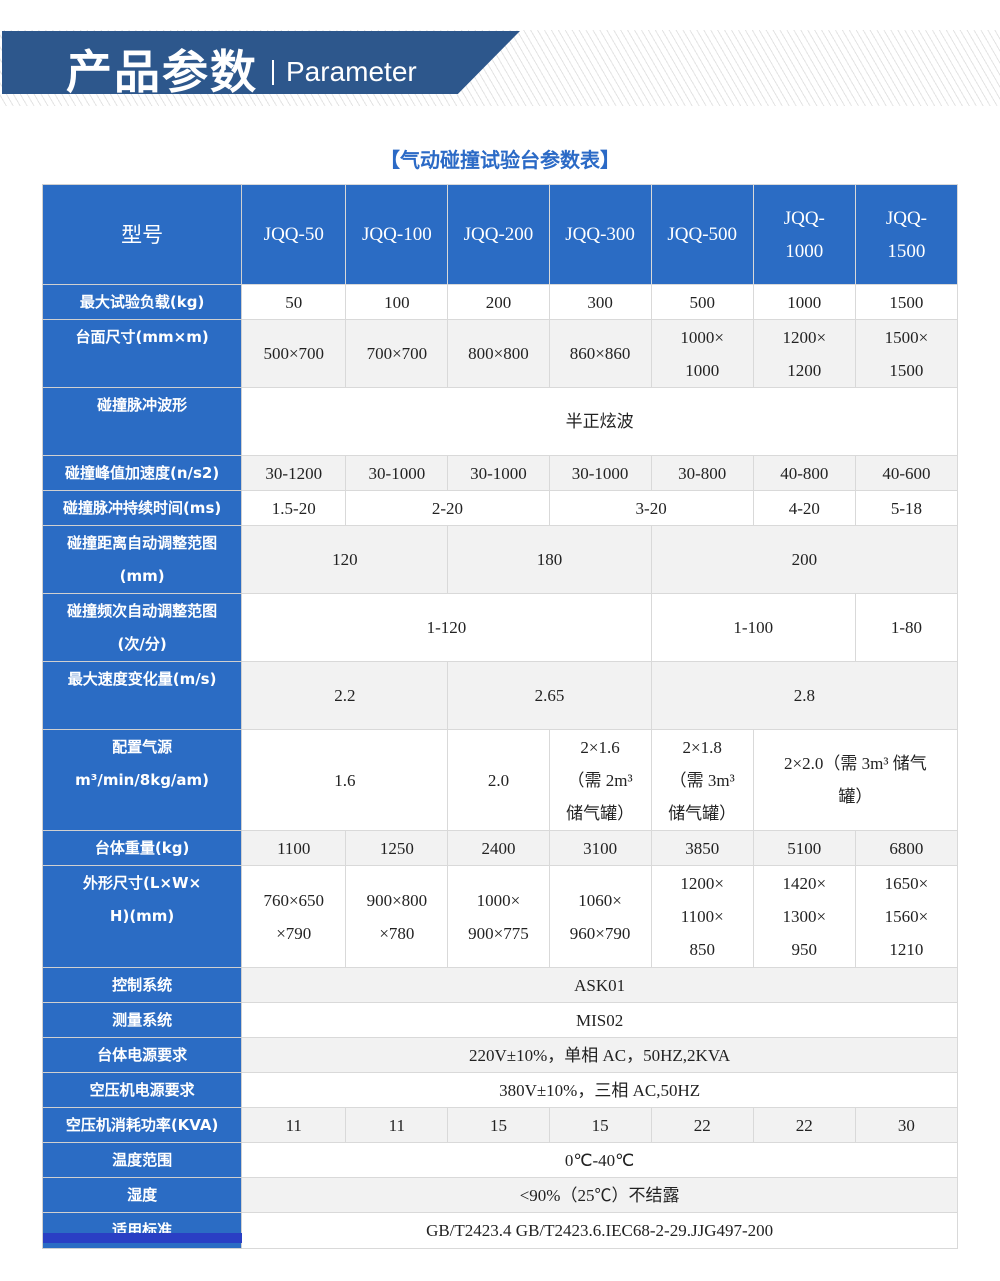  Describe the element at coordinates (397, 353) in the screenshot. I see `value-cell: 700×700` at that location.